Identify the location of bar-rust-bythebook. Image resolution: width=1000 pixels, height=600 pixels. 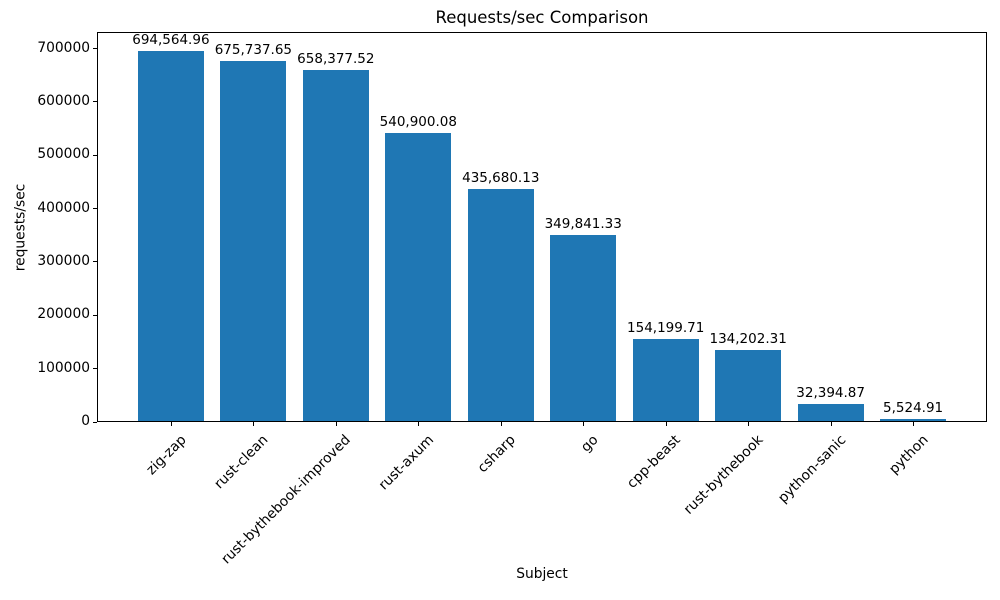
(748, 385).